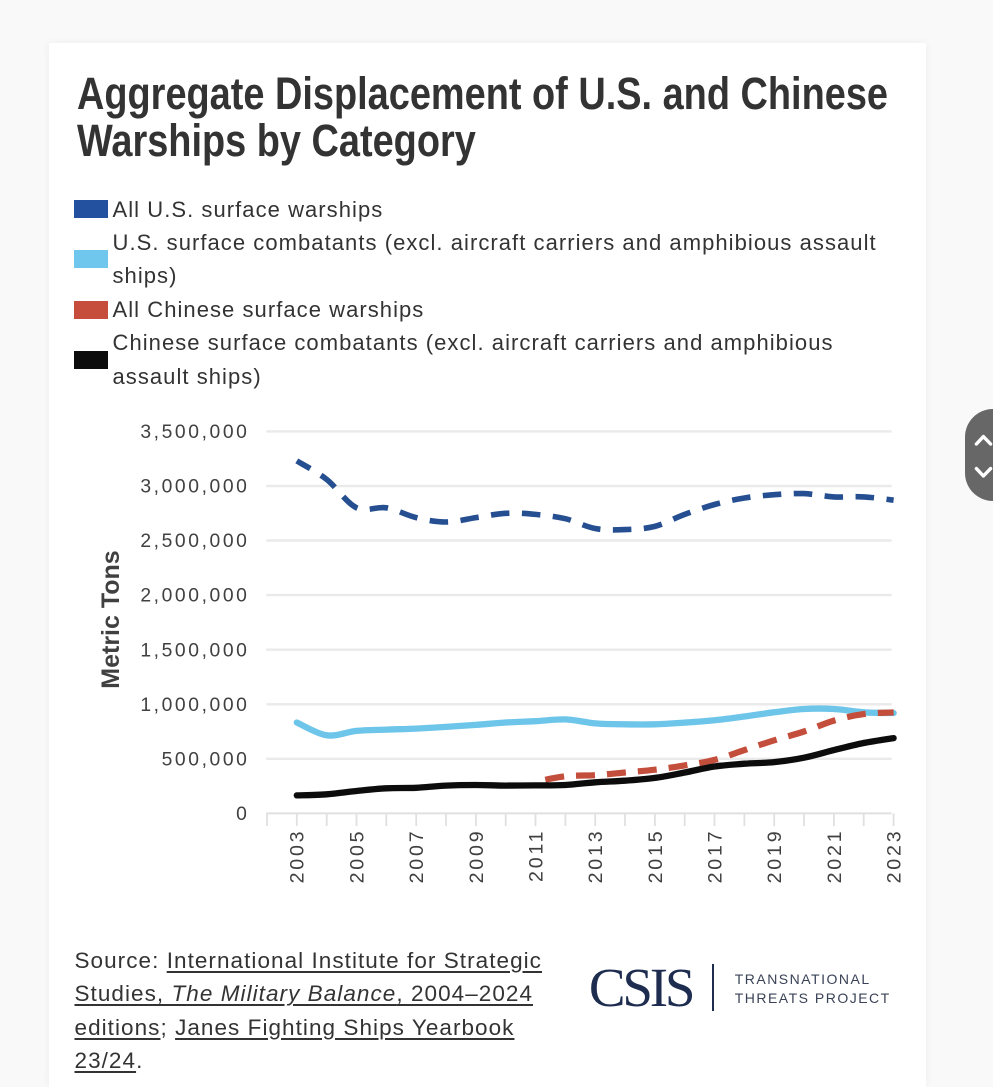 The width and height of the screenshot is (993, 1087). Describe the element at coordinates (536, 855) in the screenshot. I see `svg-text: 2011` at that location.